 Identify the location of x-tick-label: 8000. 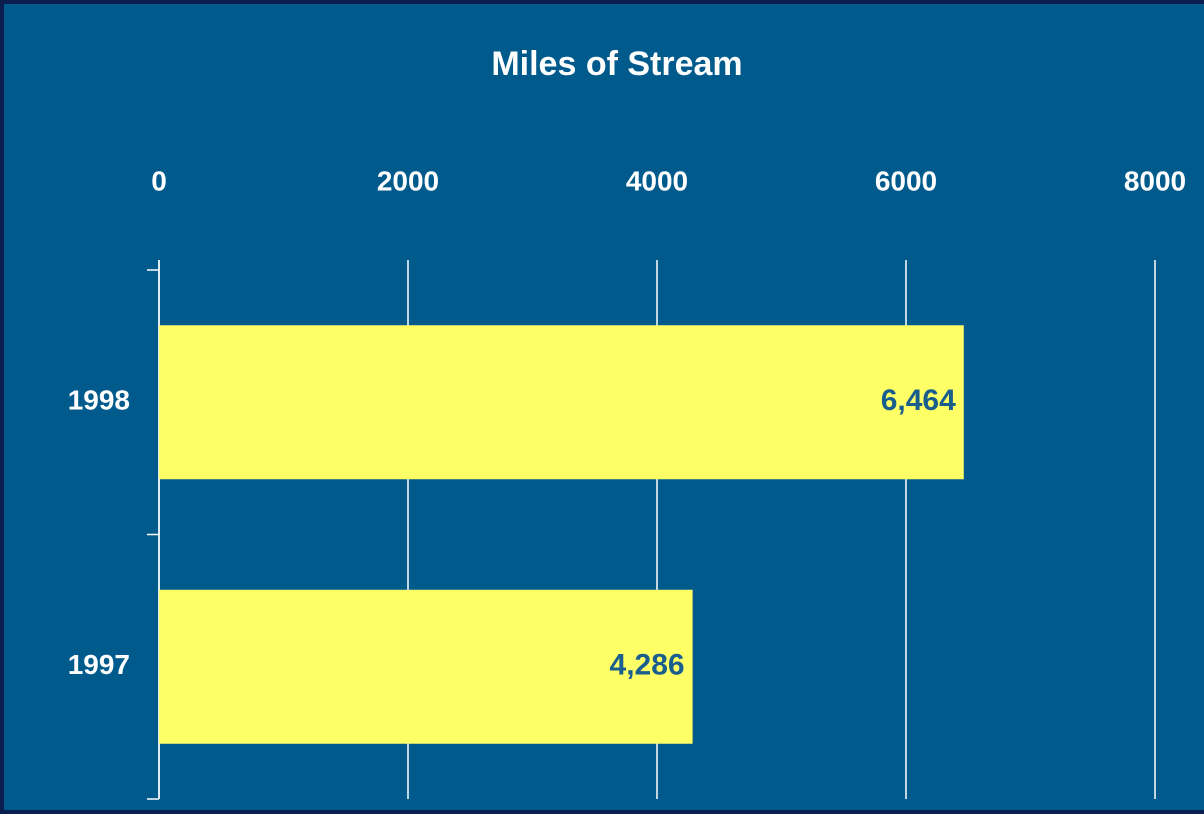
(1155, 180).